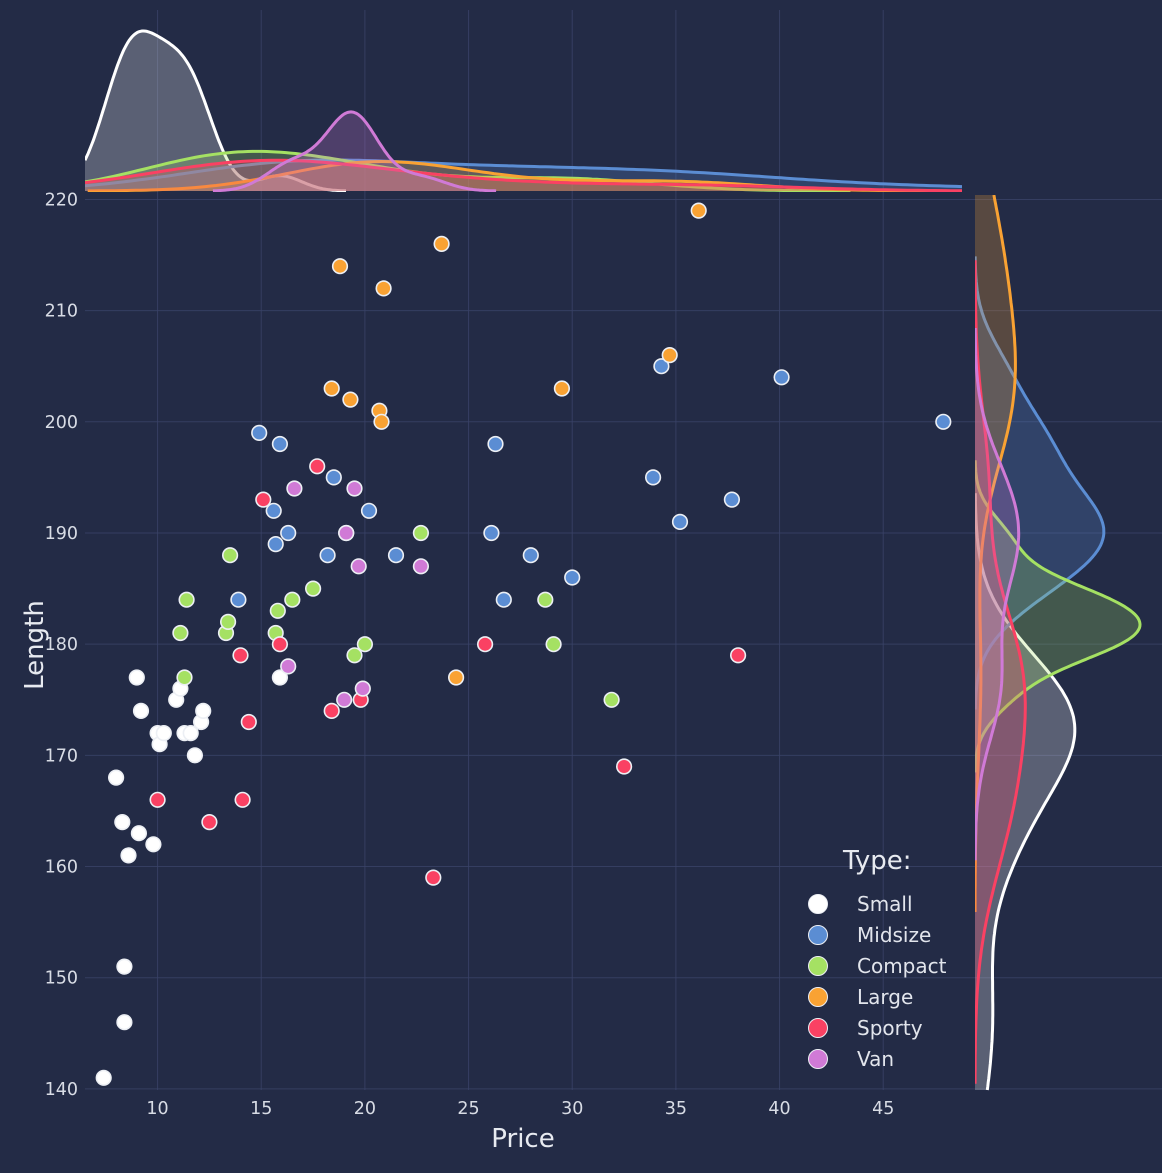  What do you see at coordinates (61, 200) in the screenshot?
I see `y-tick-220: 220` at bounding box center [61, 200].